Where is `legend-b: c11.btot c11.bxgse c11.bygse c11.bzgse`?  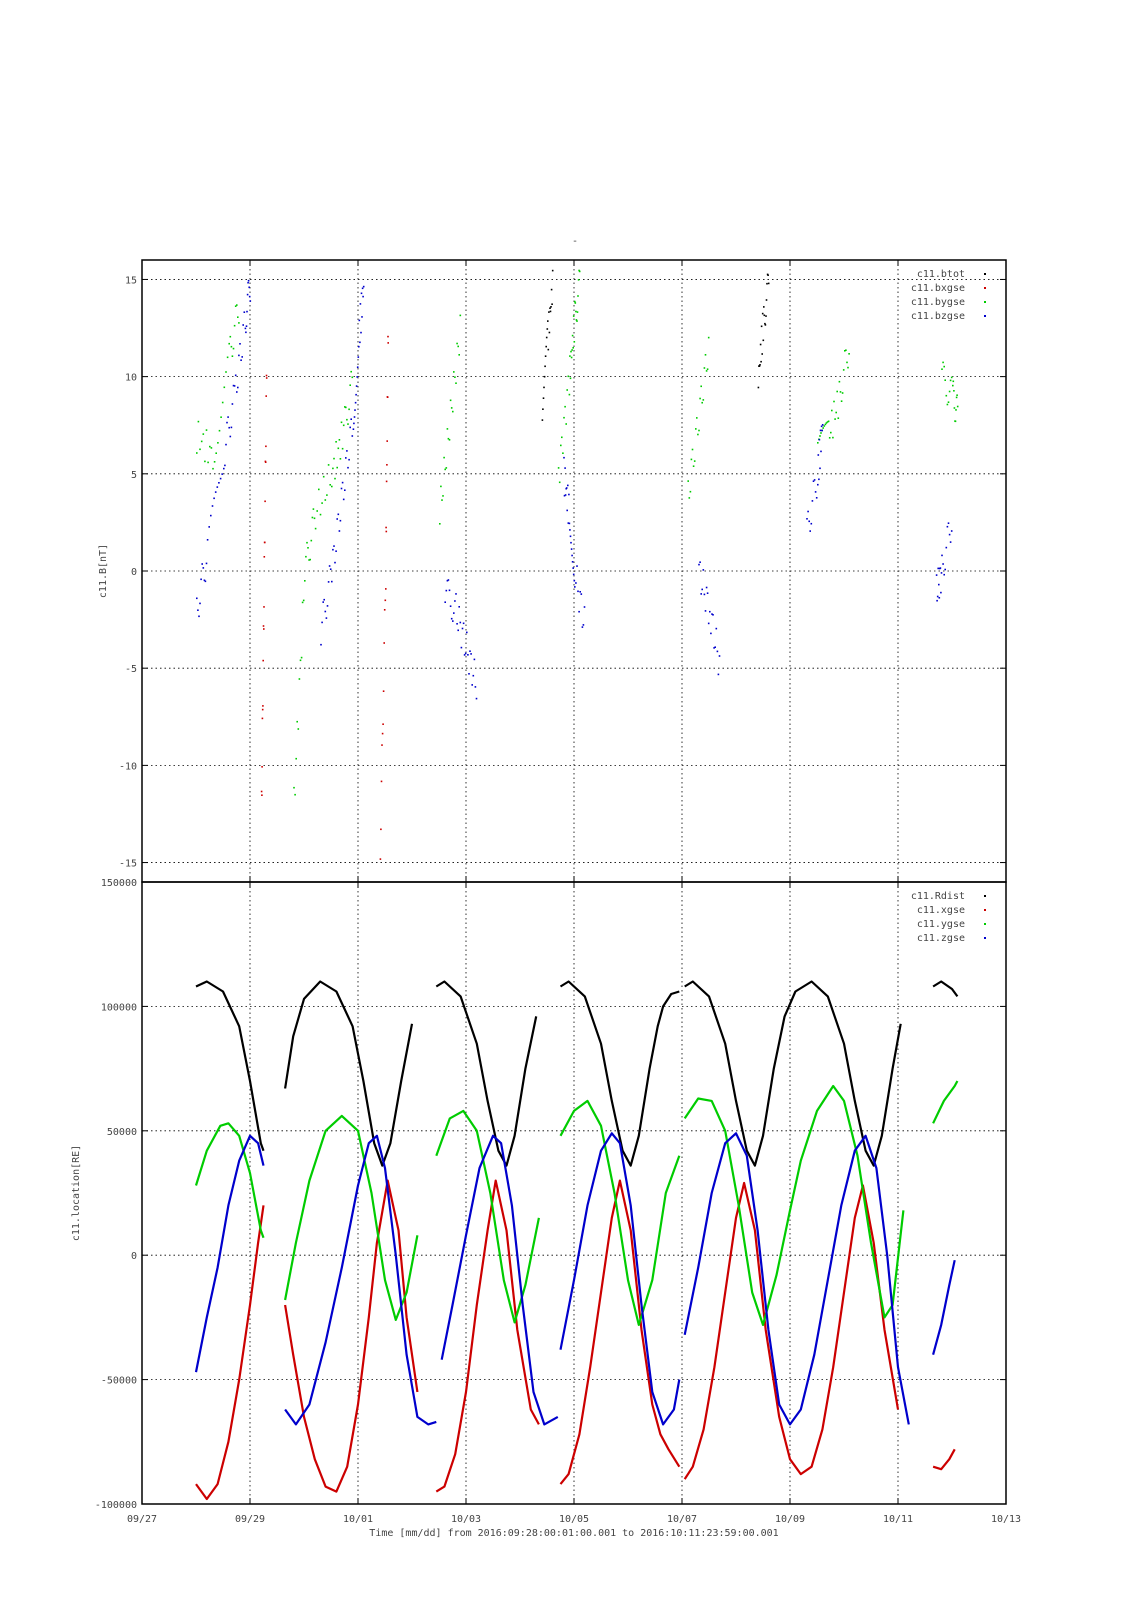
legend-b: c11.btot c11.bxgse c11.bygse c11.bzgse is located at coordinates (948, 295).